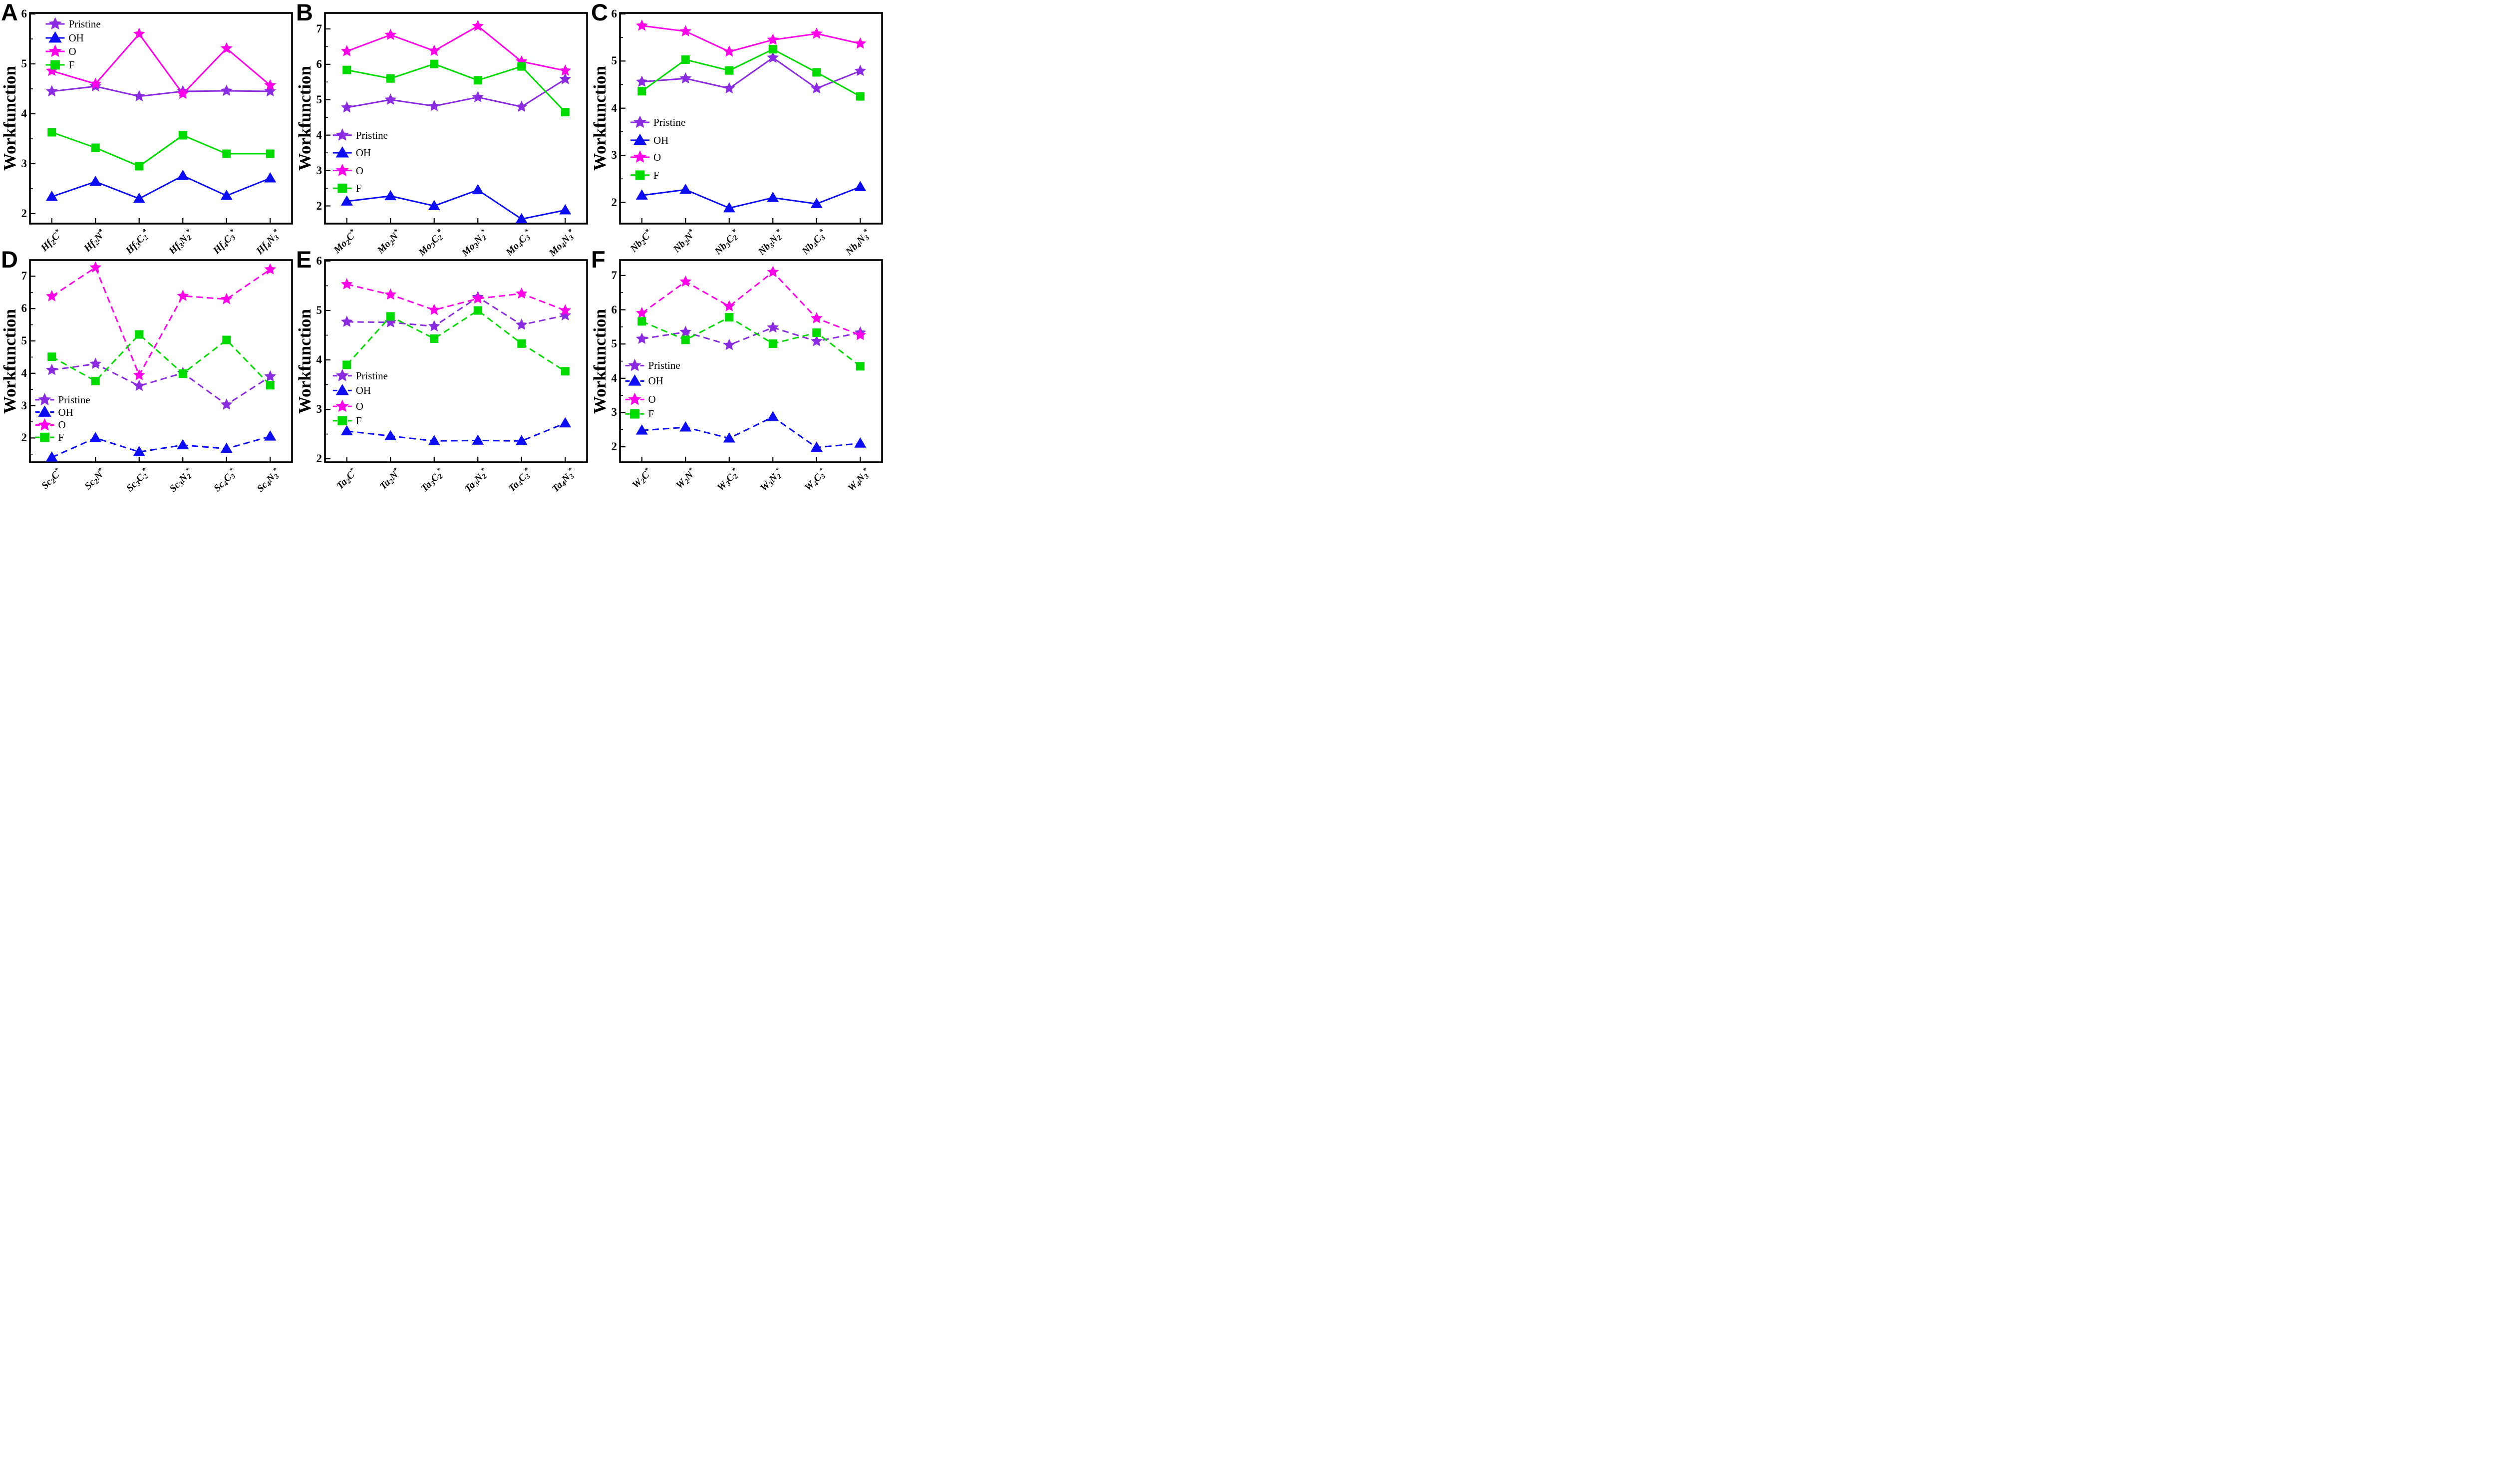 The image size is (2496, 1484). I want to click on series-pristine, so click(751, 73).